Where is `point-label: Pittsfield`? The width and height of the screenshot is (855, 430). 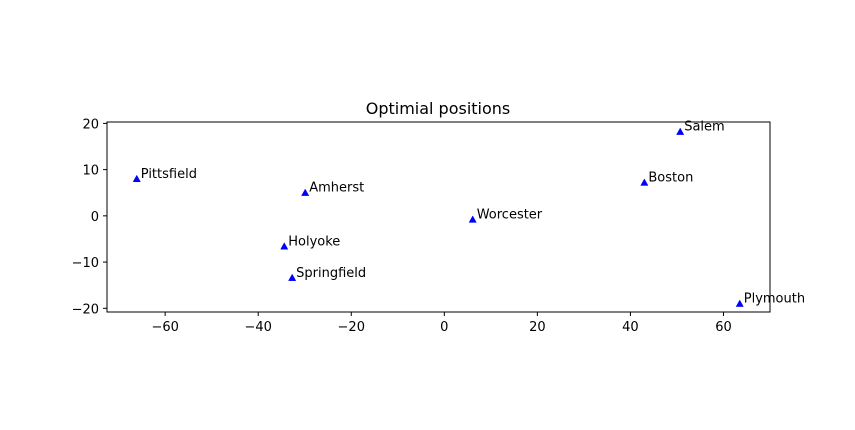 point-label: Pittsfield is located at coordinates (169, 174).